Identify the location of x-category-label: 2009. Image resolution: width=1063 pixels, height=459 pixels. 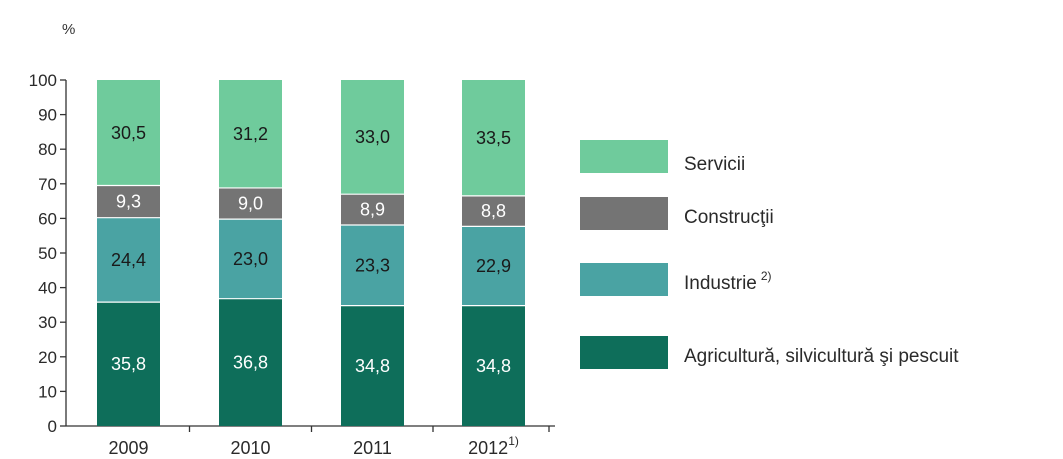
(128, 448).